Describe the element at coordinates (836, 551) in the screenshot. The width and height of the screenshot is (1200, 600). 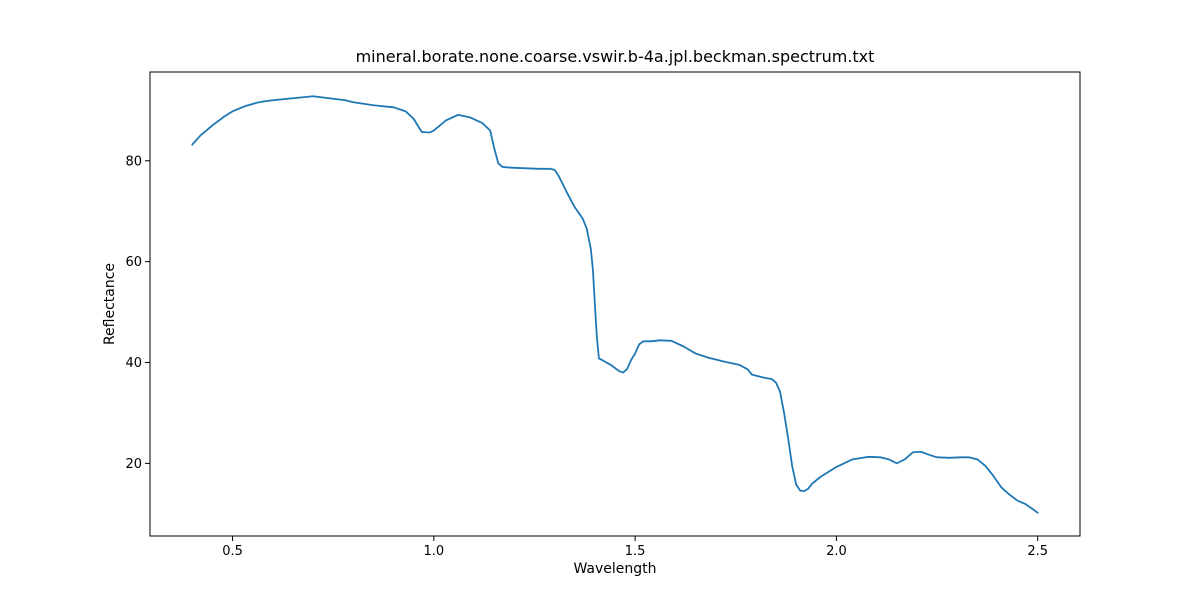
I see `x-tick-label: 2.0` at that location.